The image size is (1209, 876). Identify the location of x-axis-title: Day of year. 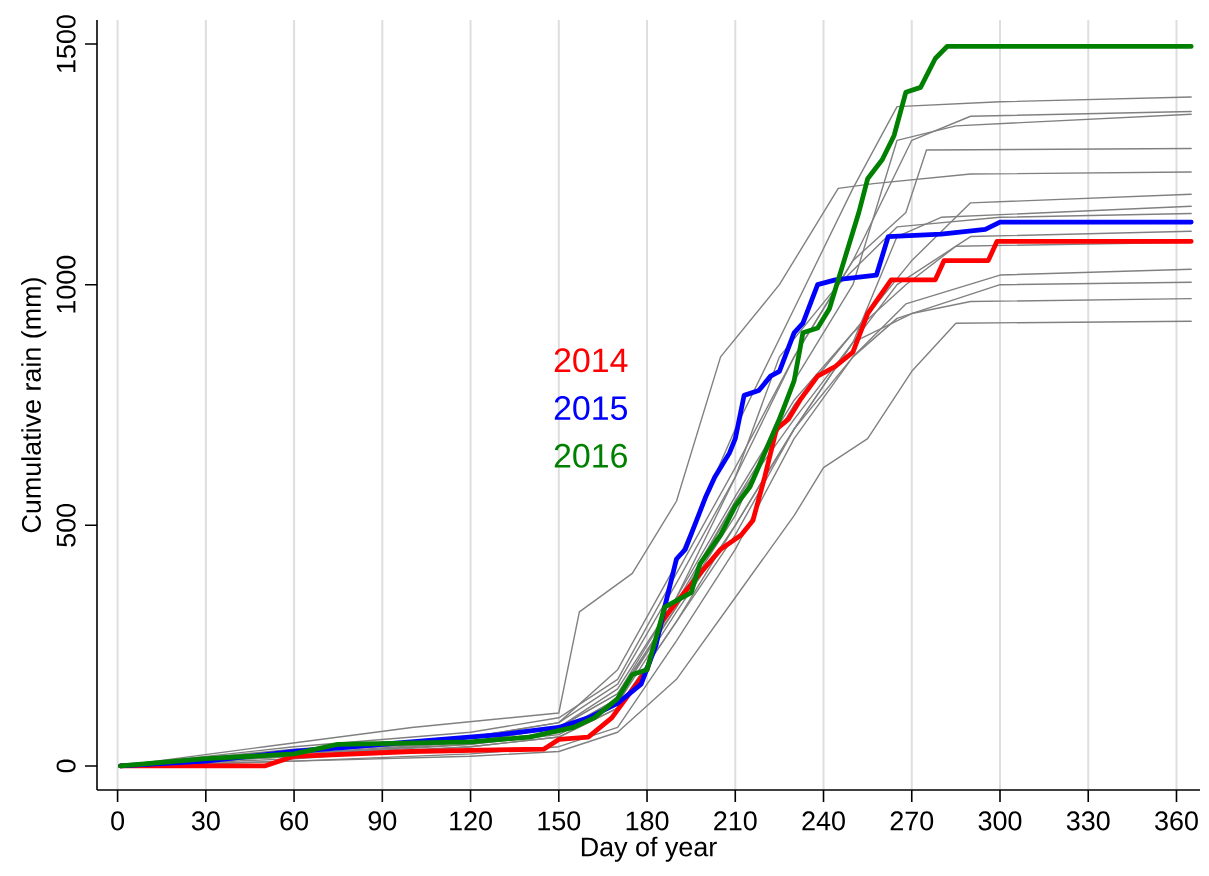
(649, 849).